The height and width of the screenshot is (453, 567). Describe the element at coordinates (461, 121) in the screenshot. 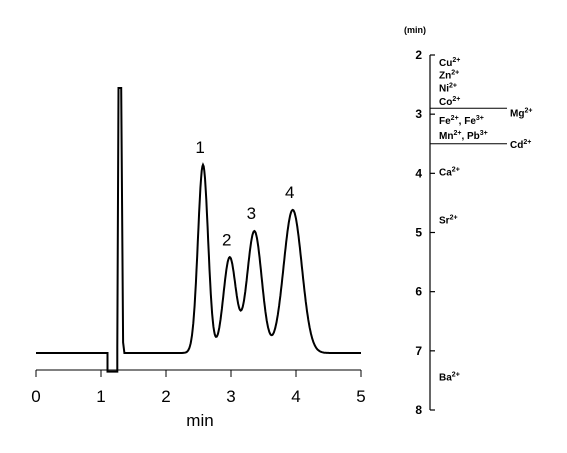

I see `ion-label-fe: Fe2+, Fe3+` at that location.